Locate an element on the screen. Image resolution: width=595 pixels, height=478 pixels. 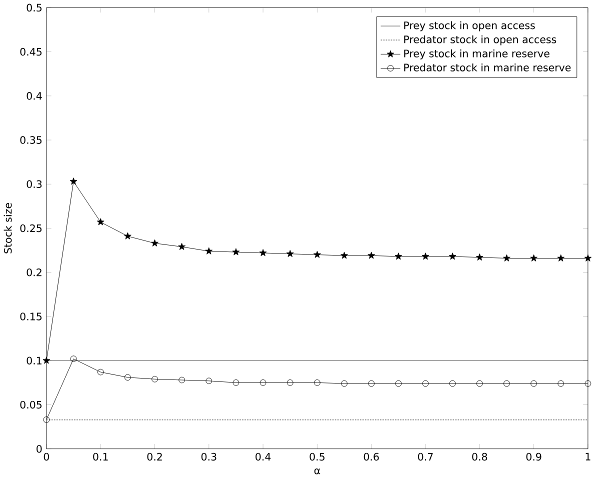
y-tick-label: 0.45 is located at coordinates (31, 52).